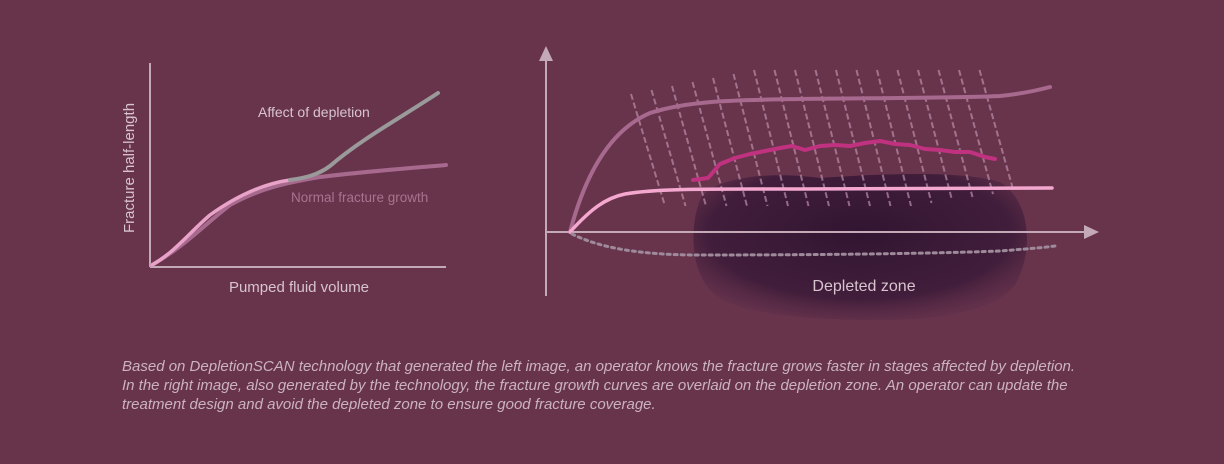 The height and width of the screenshot is (464, 1224). I want to click on affect-of-depletion-curve, so click(364, 136).